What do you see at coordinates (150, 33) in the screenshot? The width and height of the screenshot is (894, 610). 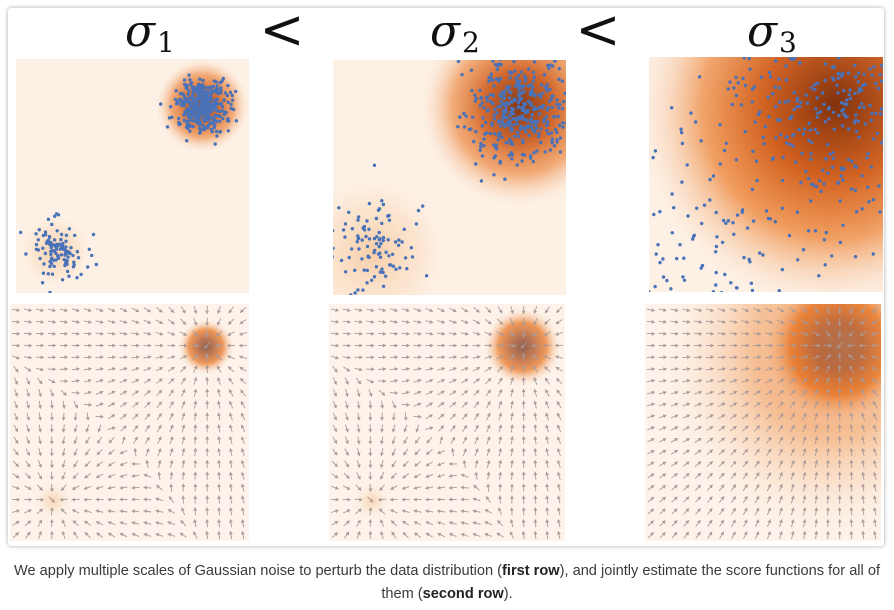 I see `sigma-label-1: σ1` at bounding box center [150, 33].